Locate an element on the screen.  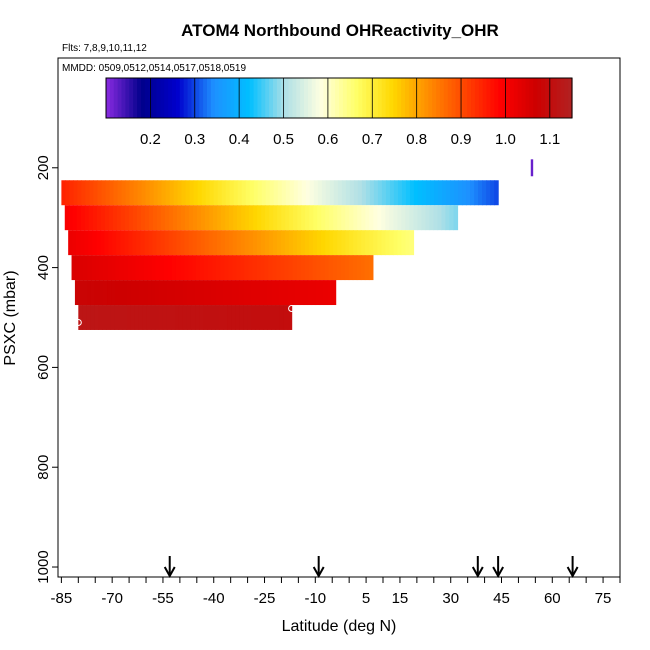
colorbar-tick-label: 0.7 is located at coordinates (372, 139).